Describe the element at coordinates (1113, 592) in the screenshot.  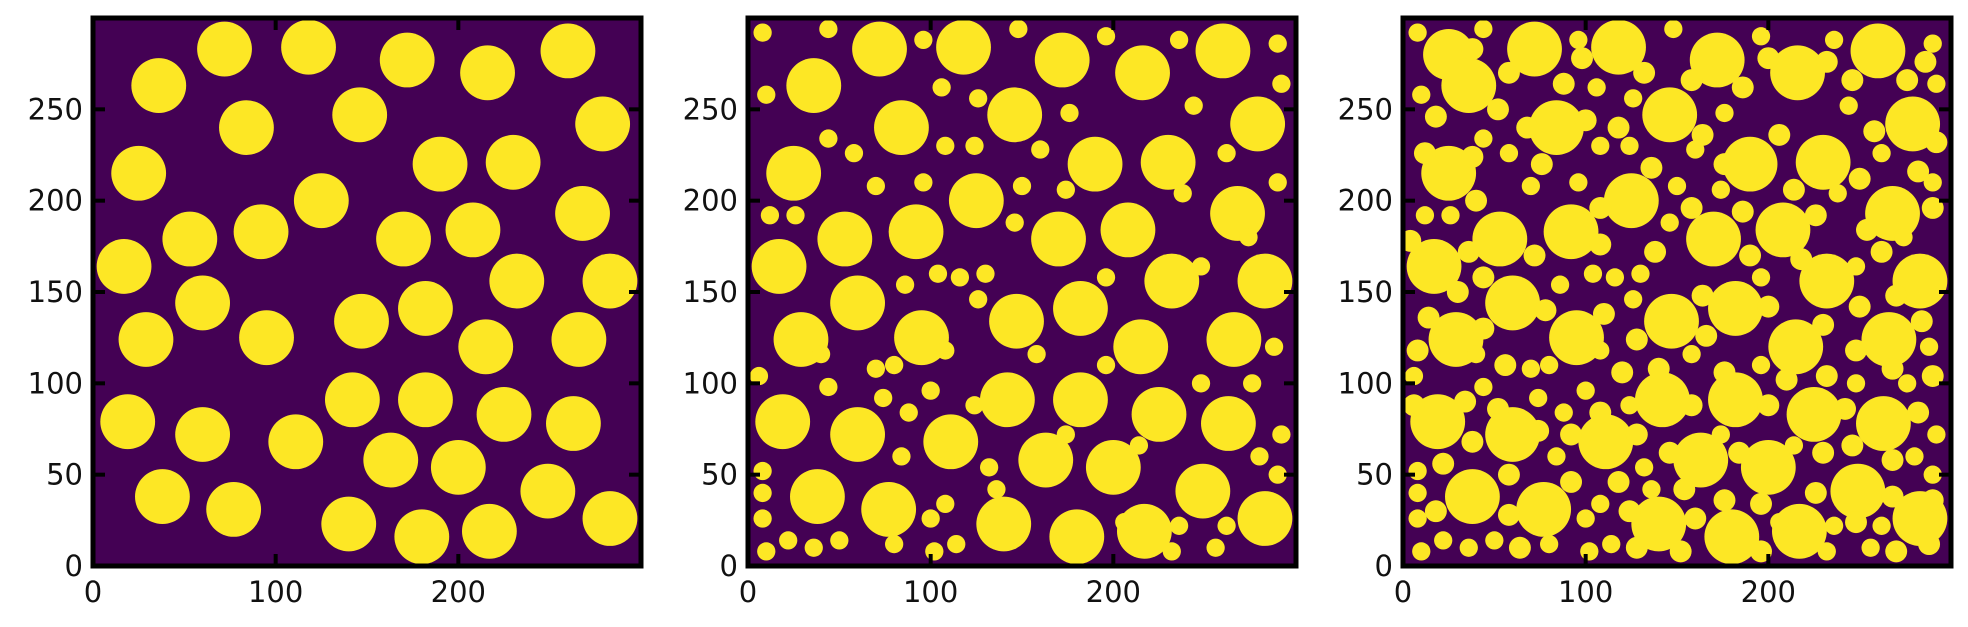
I see `x-tick-label: 200` at that location.